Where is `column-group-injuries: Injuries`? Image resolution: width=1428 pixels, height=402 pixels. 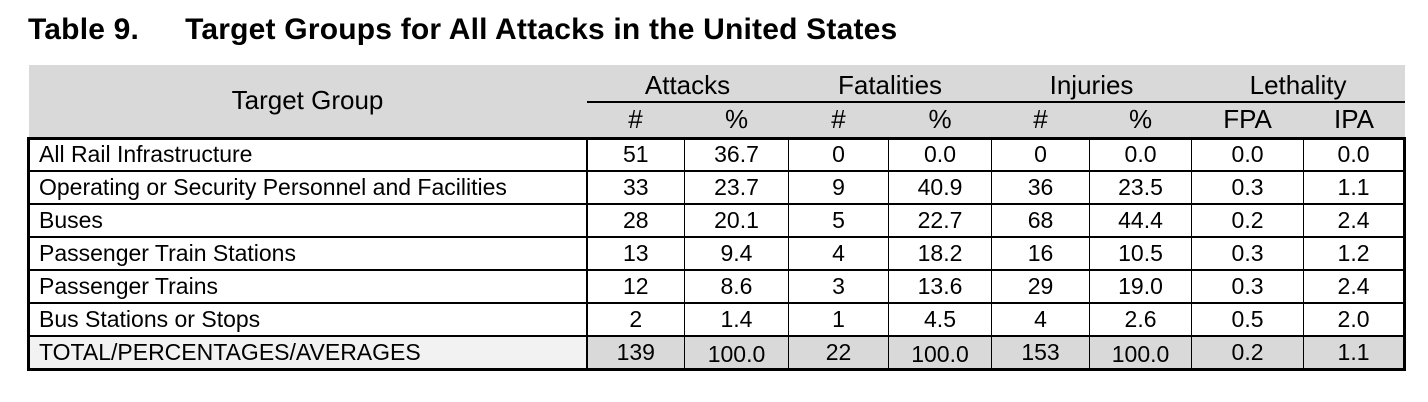 column-group-injuries: Injuries is located at coordinates (1091, 84).